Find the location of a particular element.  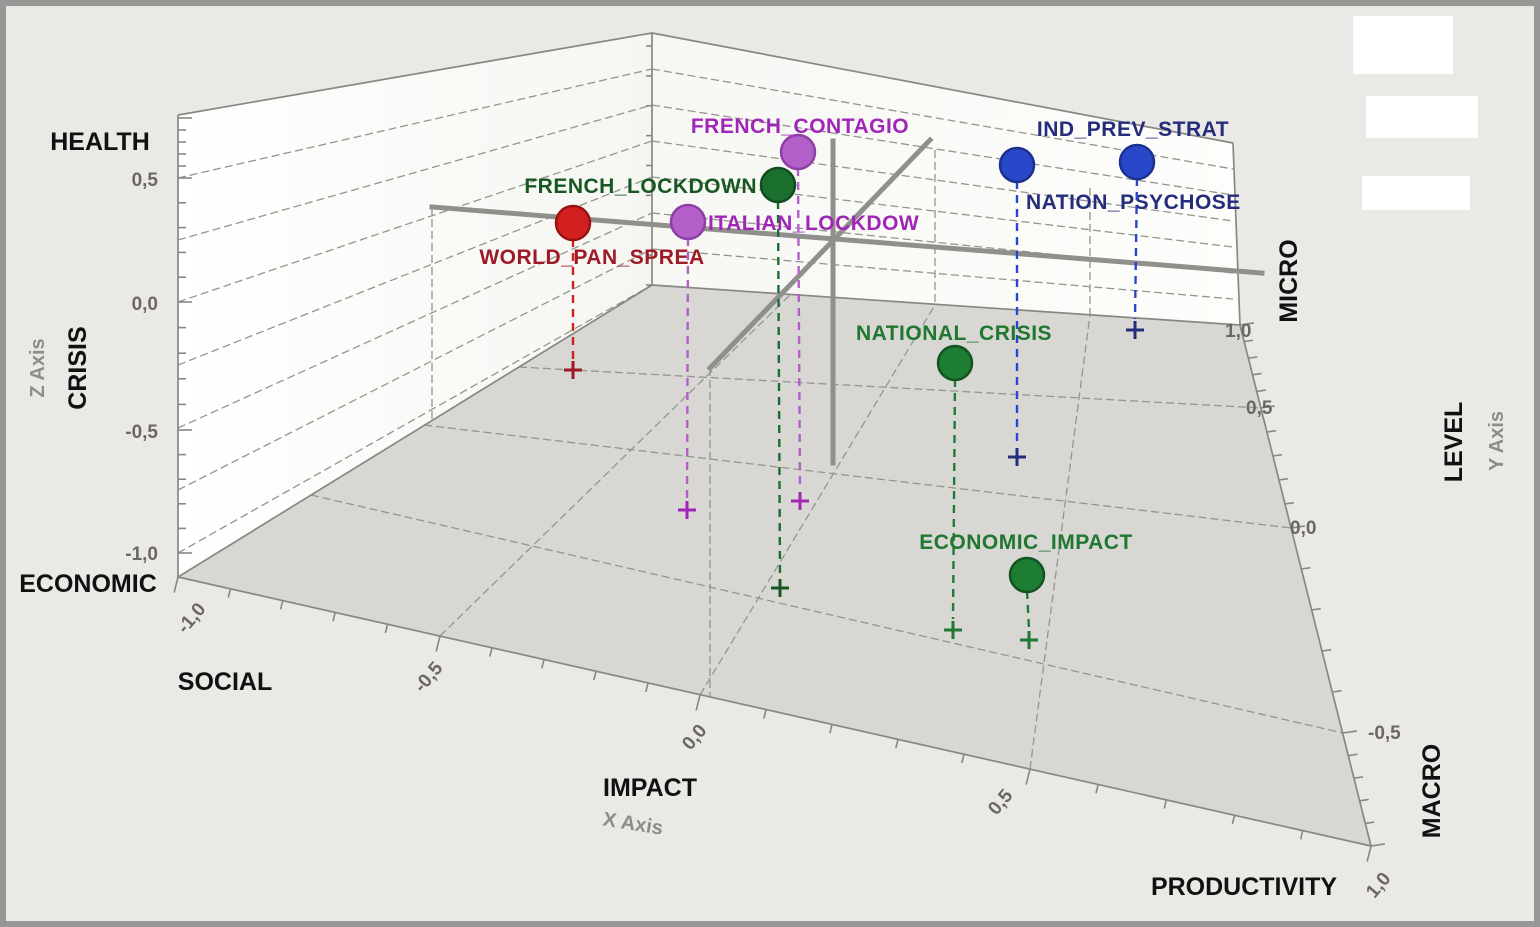

right-corner-edge is located at coordinates (1236, 234).